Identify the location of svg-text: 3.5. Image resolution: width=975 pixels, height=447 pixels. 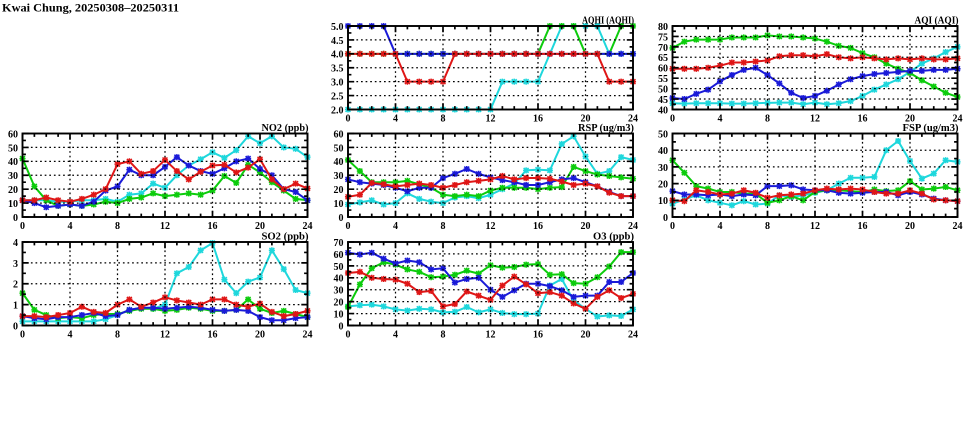
(337, 69).